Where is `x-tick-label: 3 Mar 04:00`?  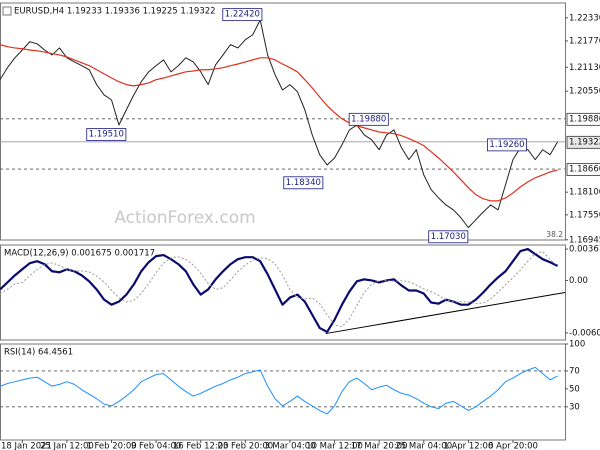 x-tick-label: 3 Mar 04:00 is located at coordinates (289, 446).